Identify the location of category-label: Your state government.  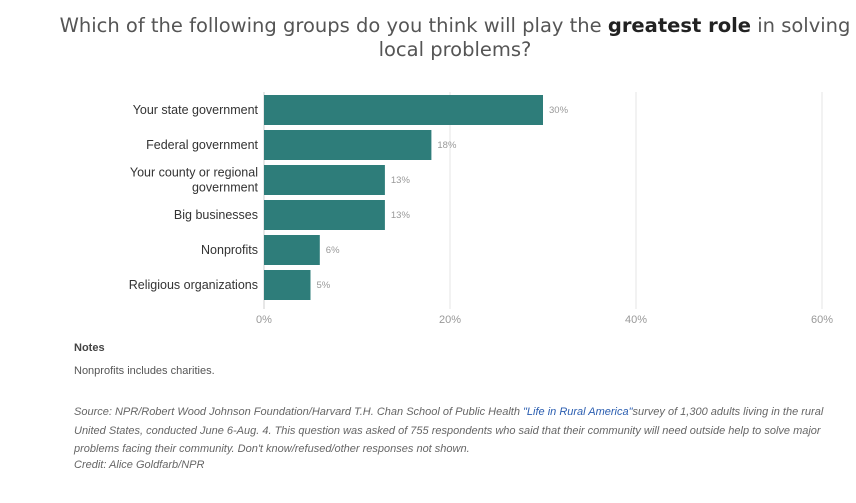
(196, 110).